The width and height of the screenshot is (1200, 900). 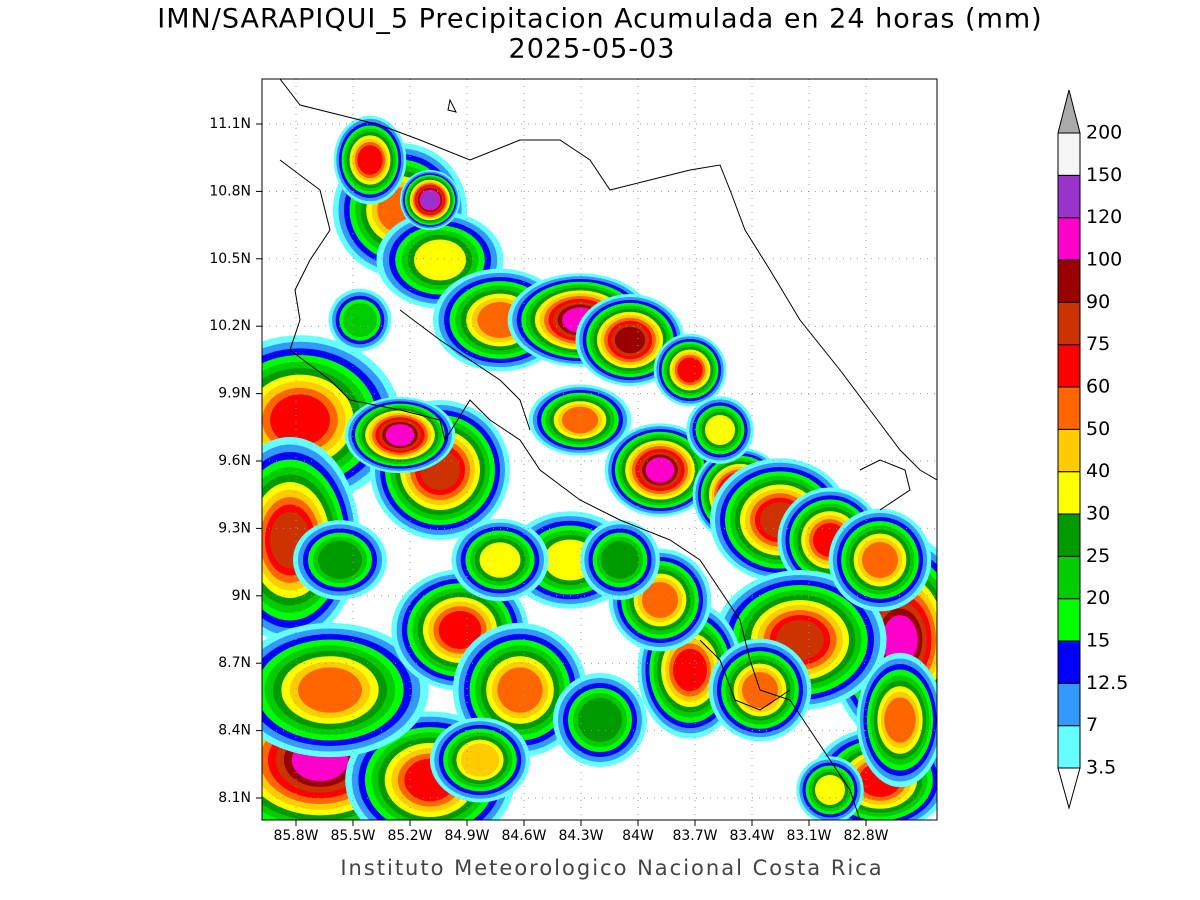 What do you see at coordinates (1098, 598) in the screenshot?
I see `colorbar-label: 20` at bounding box center [1098, 598].